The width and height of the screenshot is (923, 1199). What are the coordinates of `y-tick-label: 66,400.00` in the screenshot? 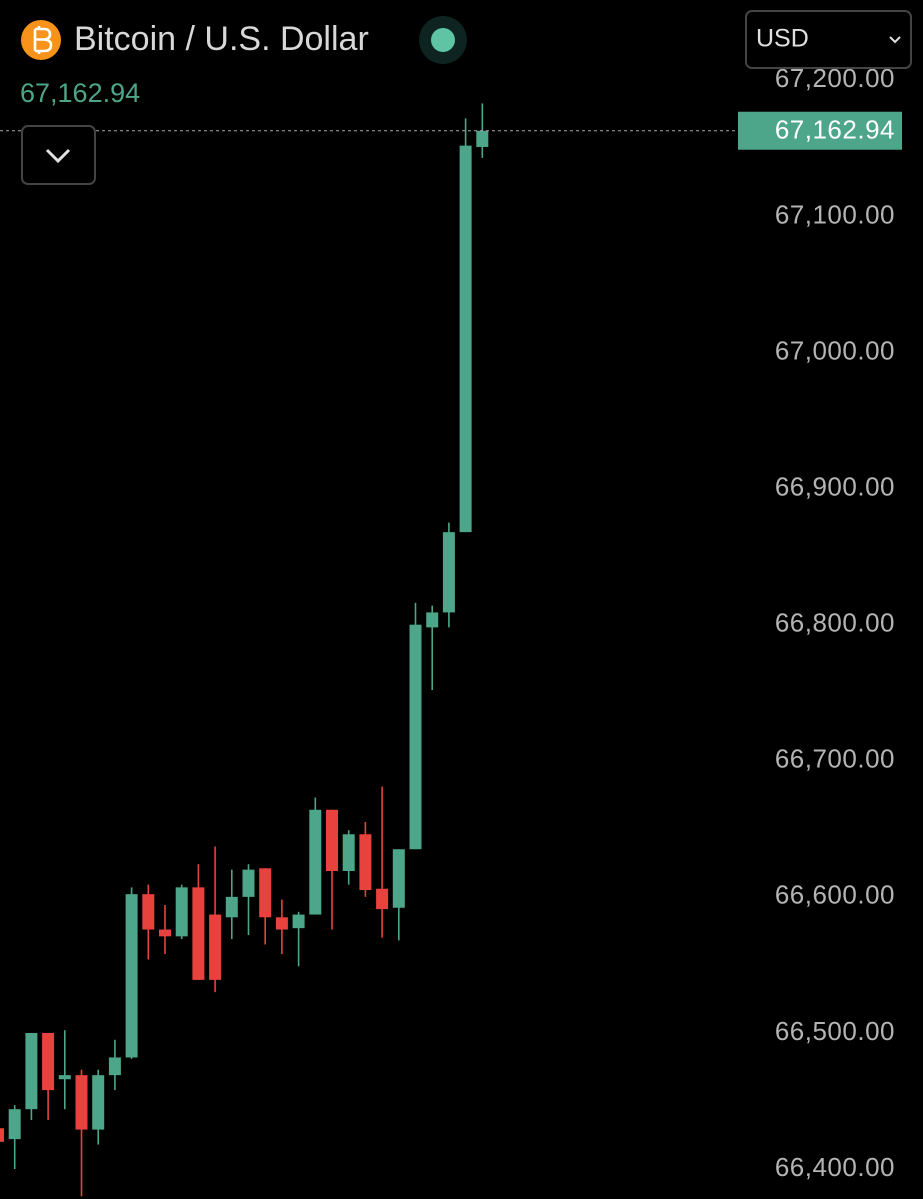 It's located at (835, 1167).